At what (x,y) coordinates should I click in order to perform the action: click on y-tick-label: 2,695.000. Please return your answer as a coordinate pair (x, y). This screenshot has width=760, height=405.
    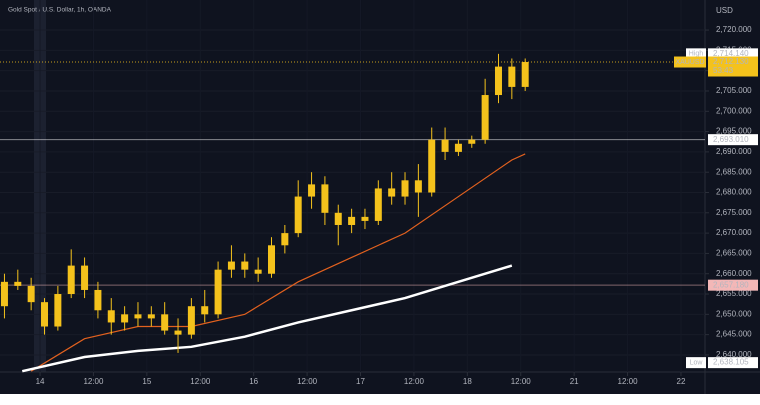
    Looking at the image, I should click on (734, 131).